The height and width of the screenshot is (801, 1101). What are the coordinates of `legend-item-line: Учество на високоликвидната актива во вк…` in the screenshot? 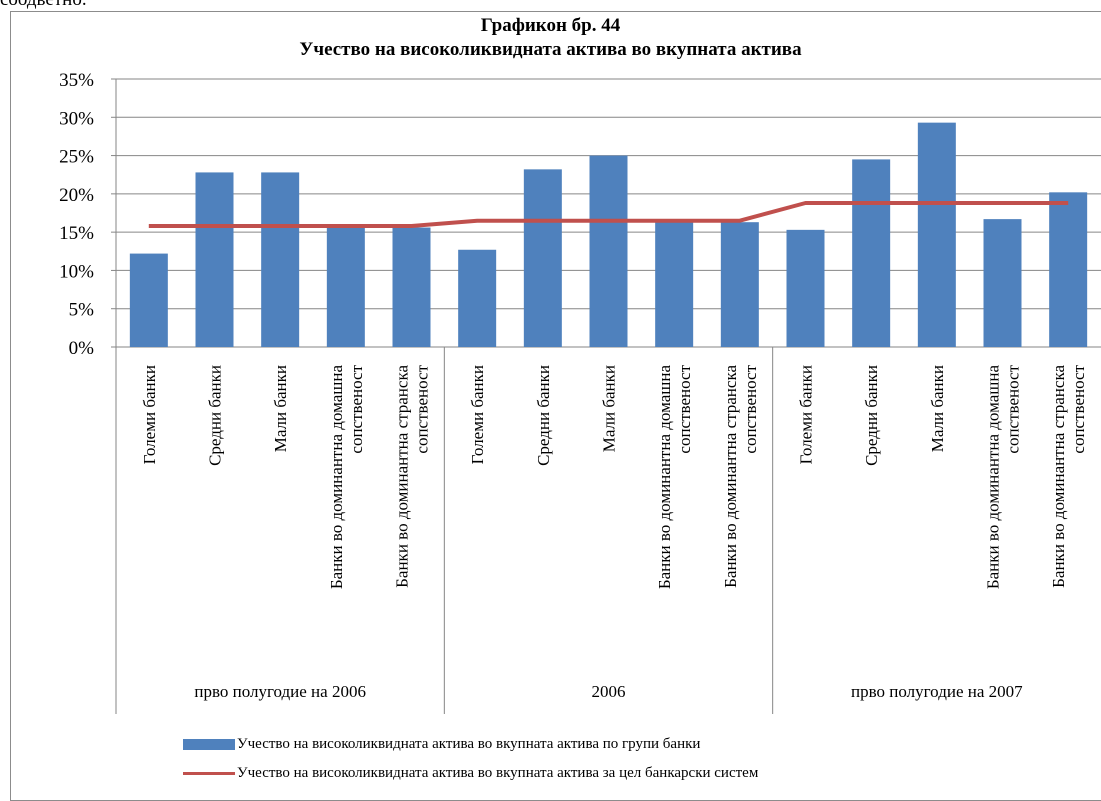 It's located at (470, 773).